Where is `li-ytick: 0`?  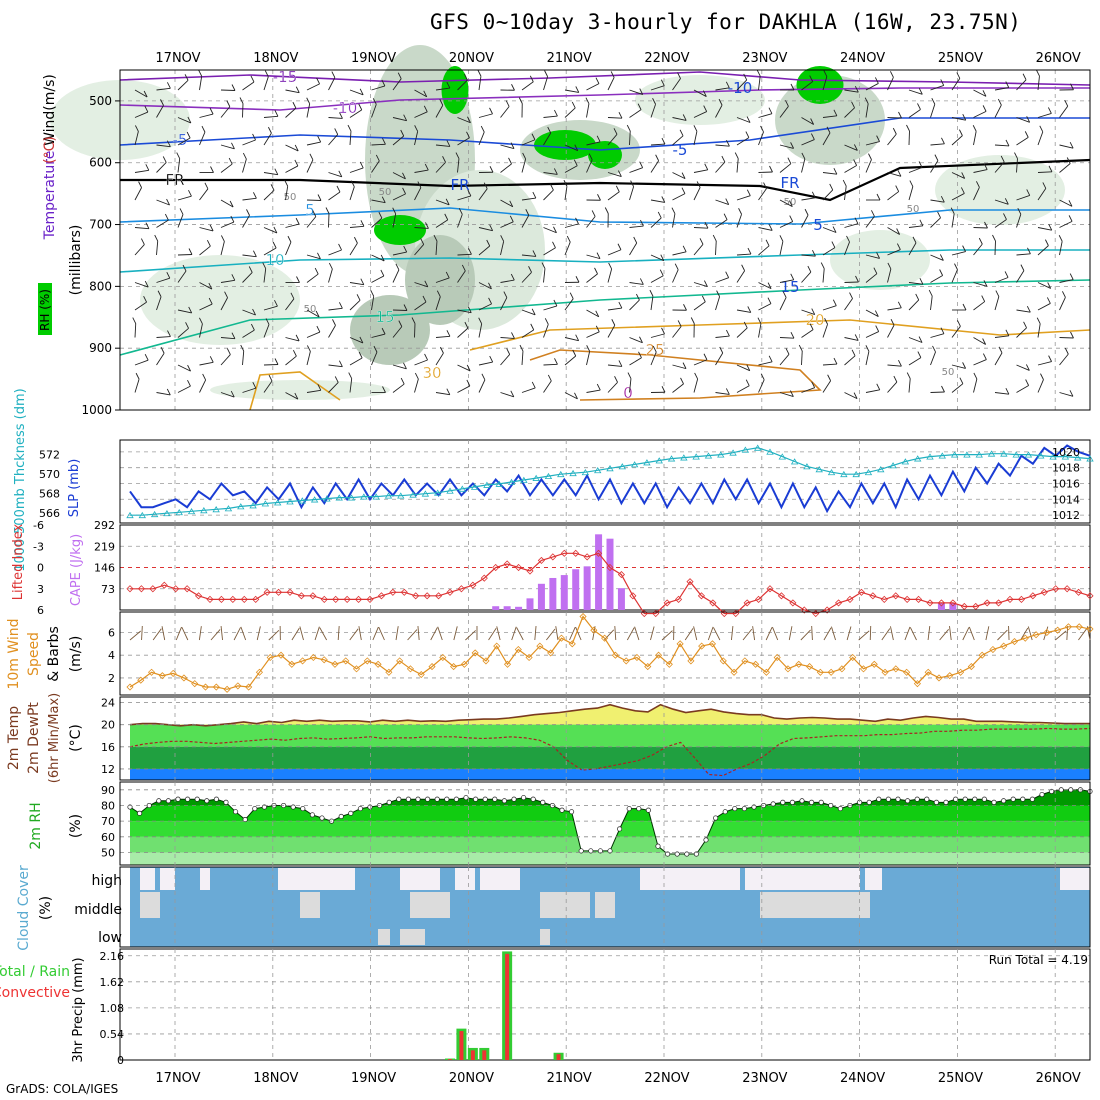
li-ytick: 0 is located at coordinates (40, 568).